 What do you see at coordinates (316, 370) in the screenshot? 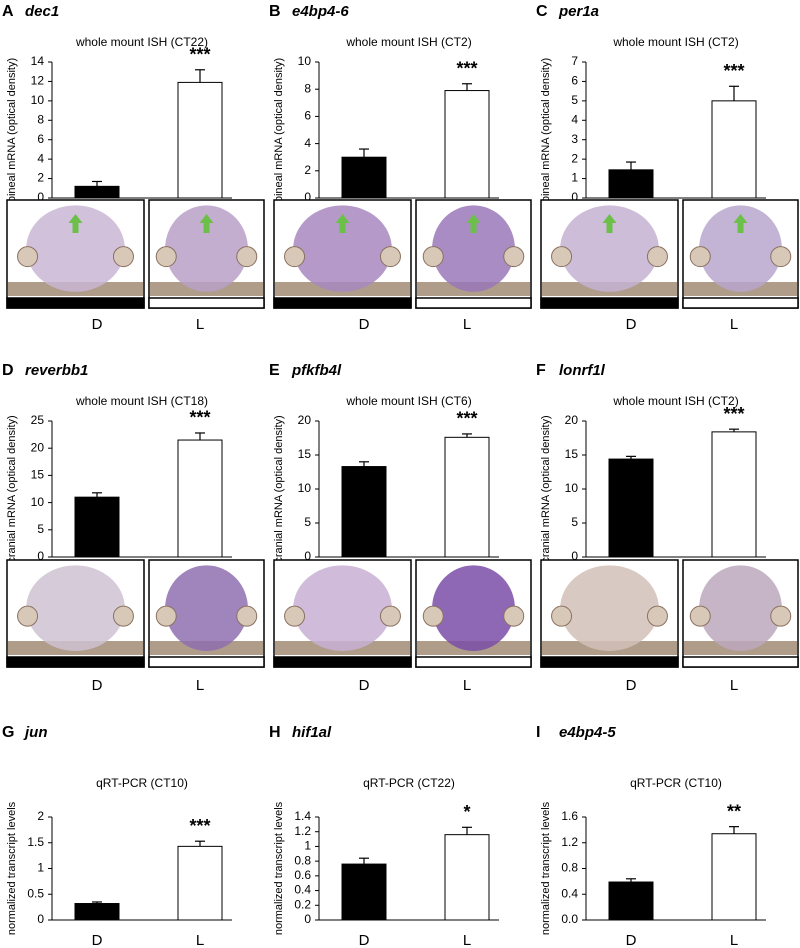
I see `gene-name: pfkfb4l` at bounding box center [316, 370].